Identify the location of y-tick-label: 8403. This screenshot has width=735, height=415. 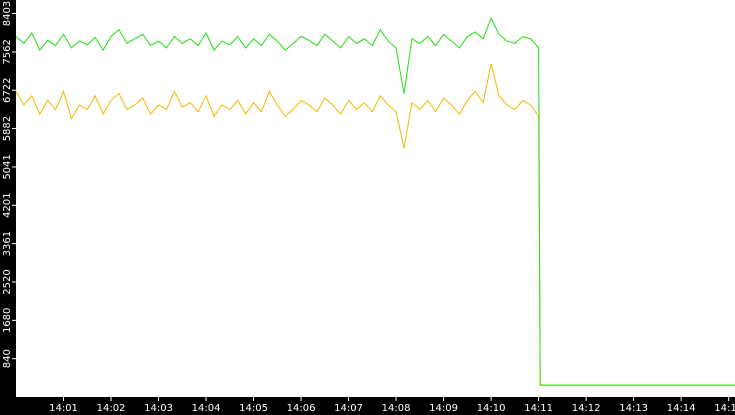
(7, 13).